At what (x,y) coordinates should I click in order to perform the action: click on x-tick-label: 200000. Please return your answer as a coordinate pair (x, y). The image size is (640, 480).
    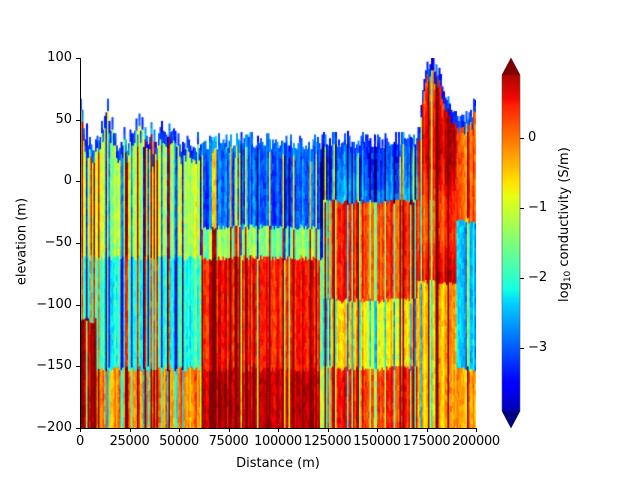
    Looking at the image, I should click on (476, 441).